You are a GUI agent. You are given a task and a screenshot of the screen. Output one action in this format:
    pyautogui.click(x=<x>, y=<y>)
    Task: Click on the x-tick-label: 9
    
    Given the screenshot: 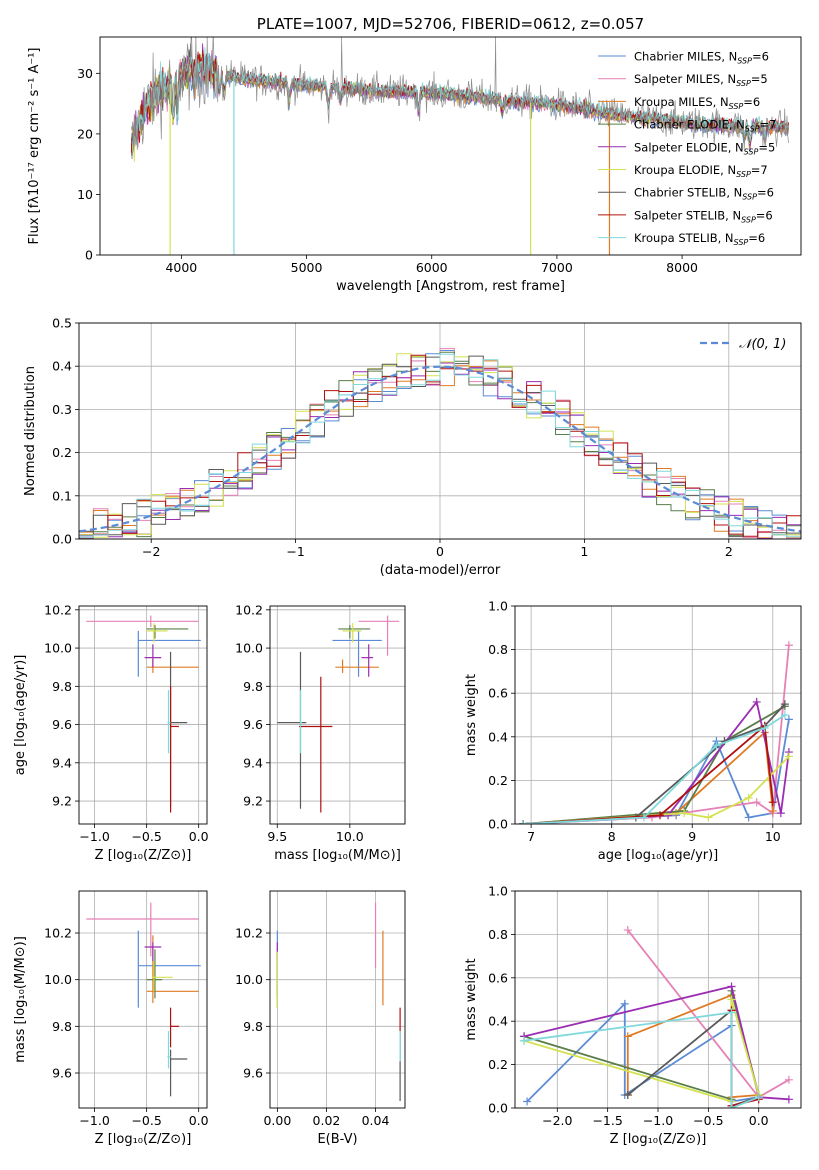 What is the action you would take?
    pyautogui.click(x=692, y=836)
    